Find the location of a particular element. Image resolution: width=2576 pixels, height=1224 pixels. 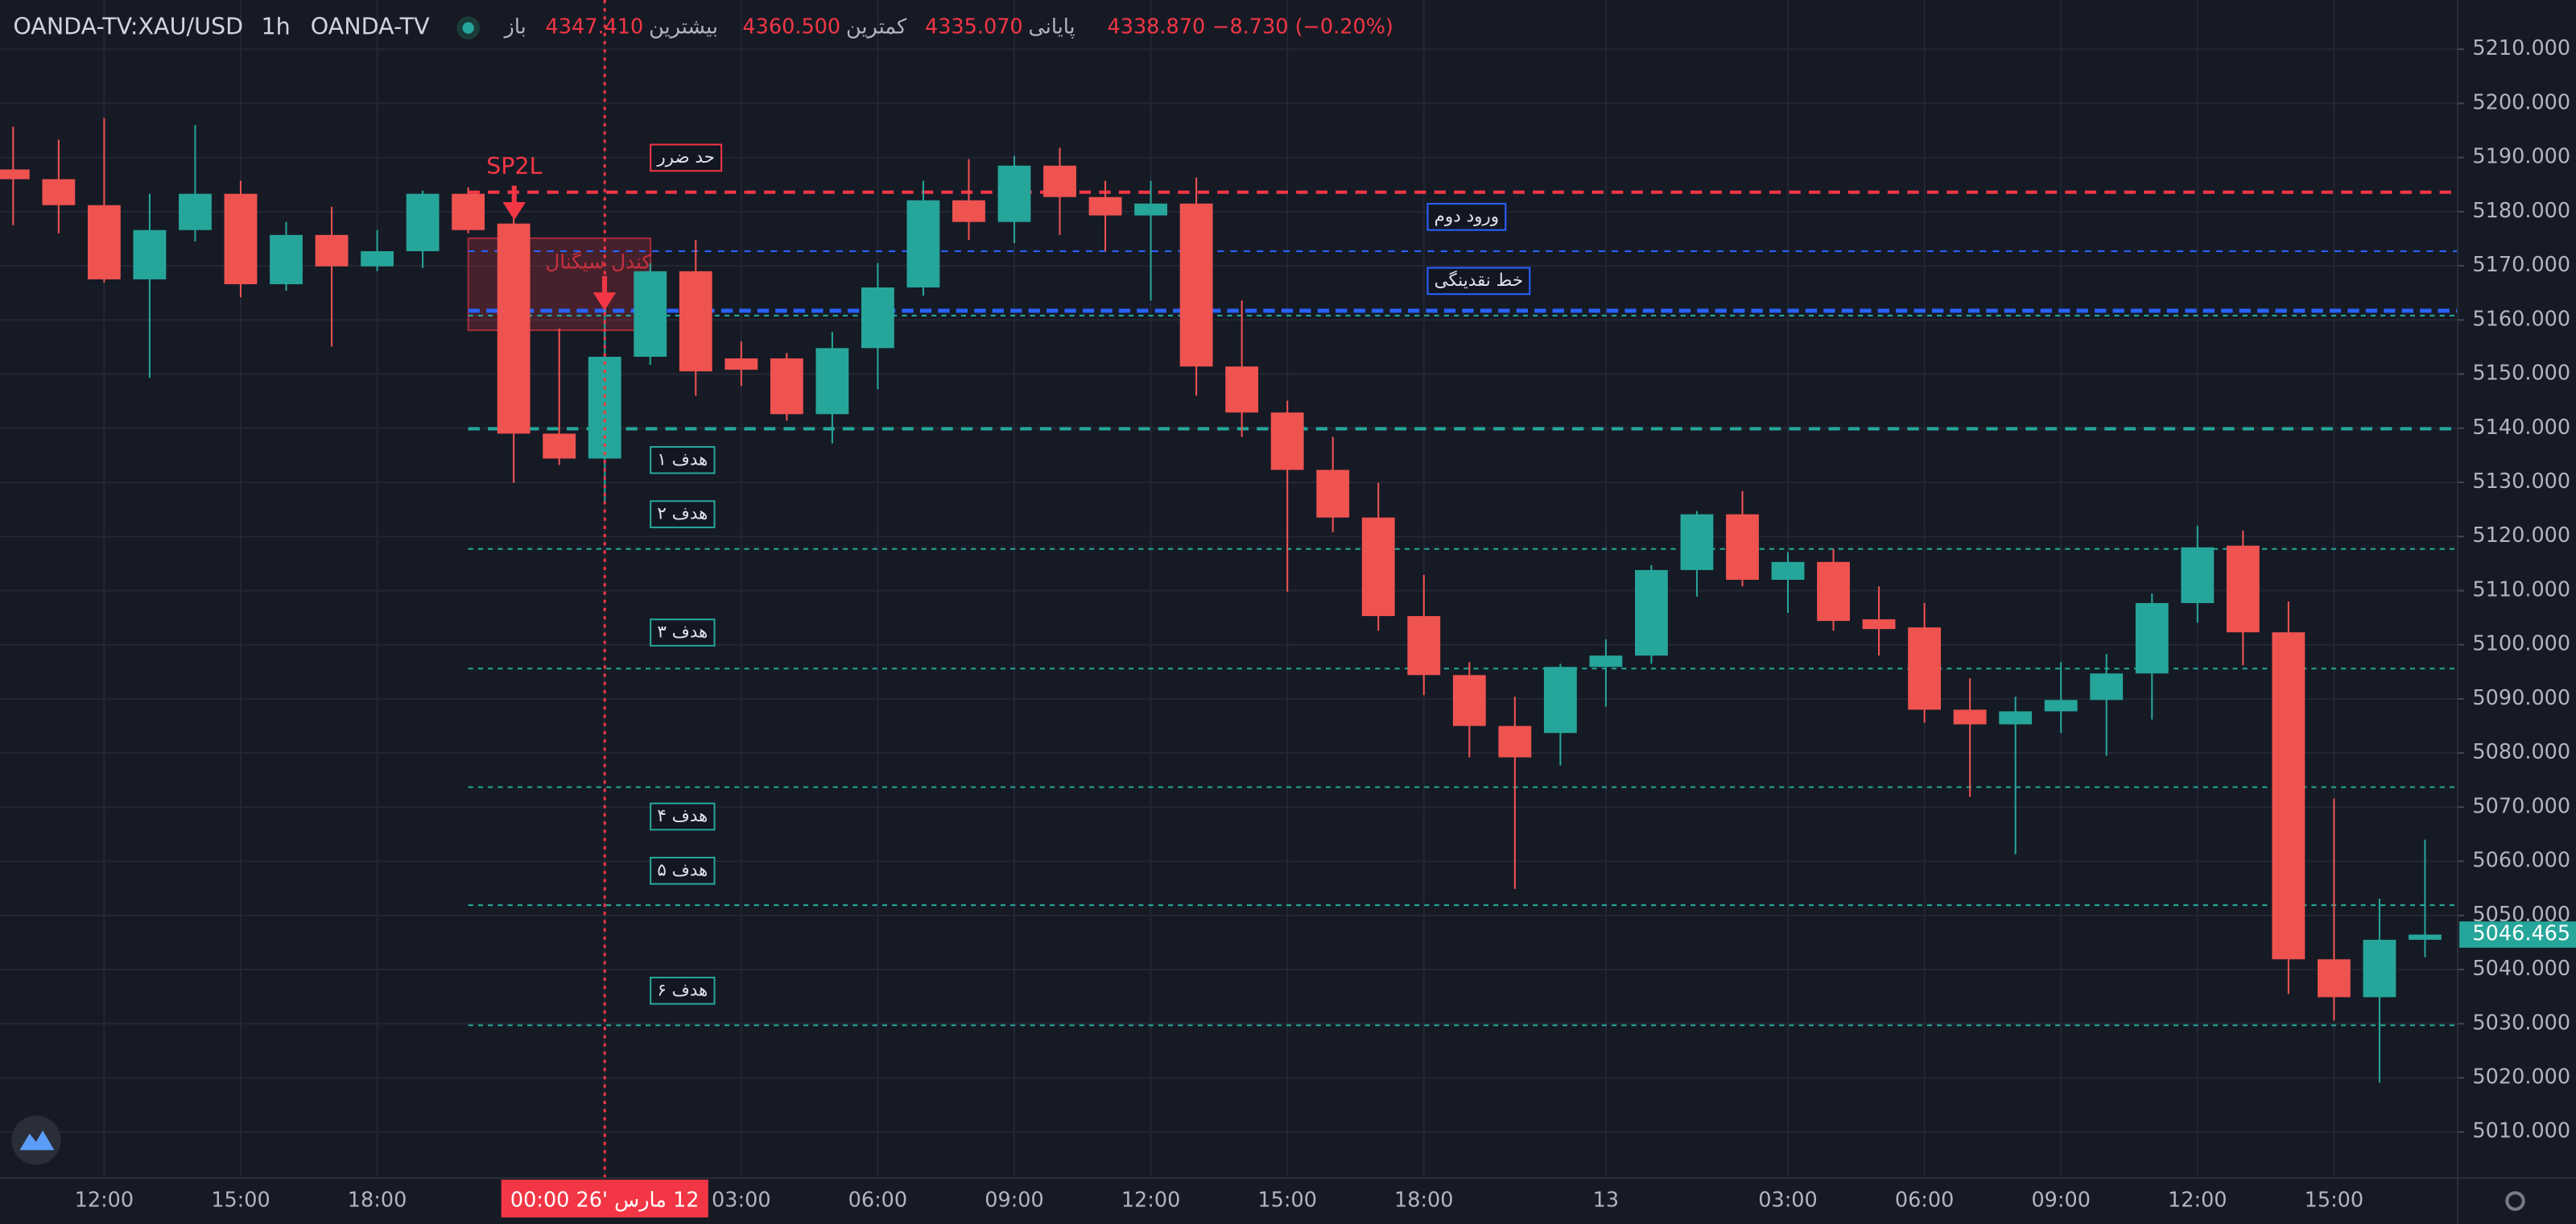

y-tick-label: 5070.000 is located at coordinates (2521, 806).